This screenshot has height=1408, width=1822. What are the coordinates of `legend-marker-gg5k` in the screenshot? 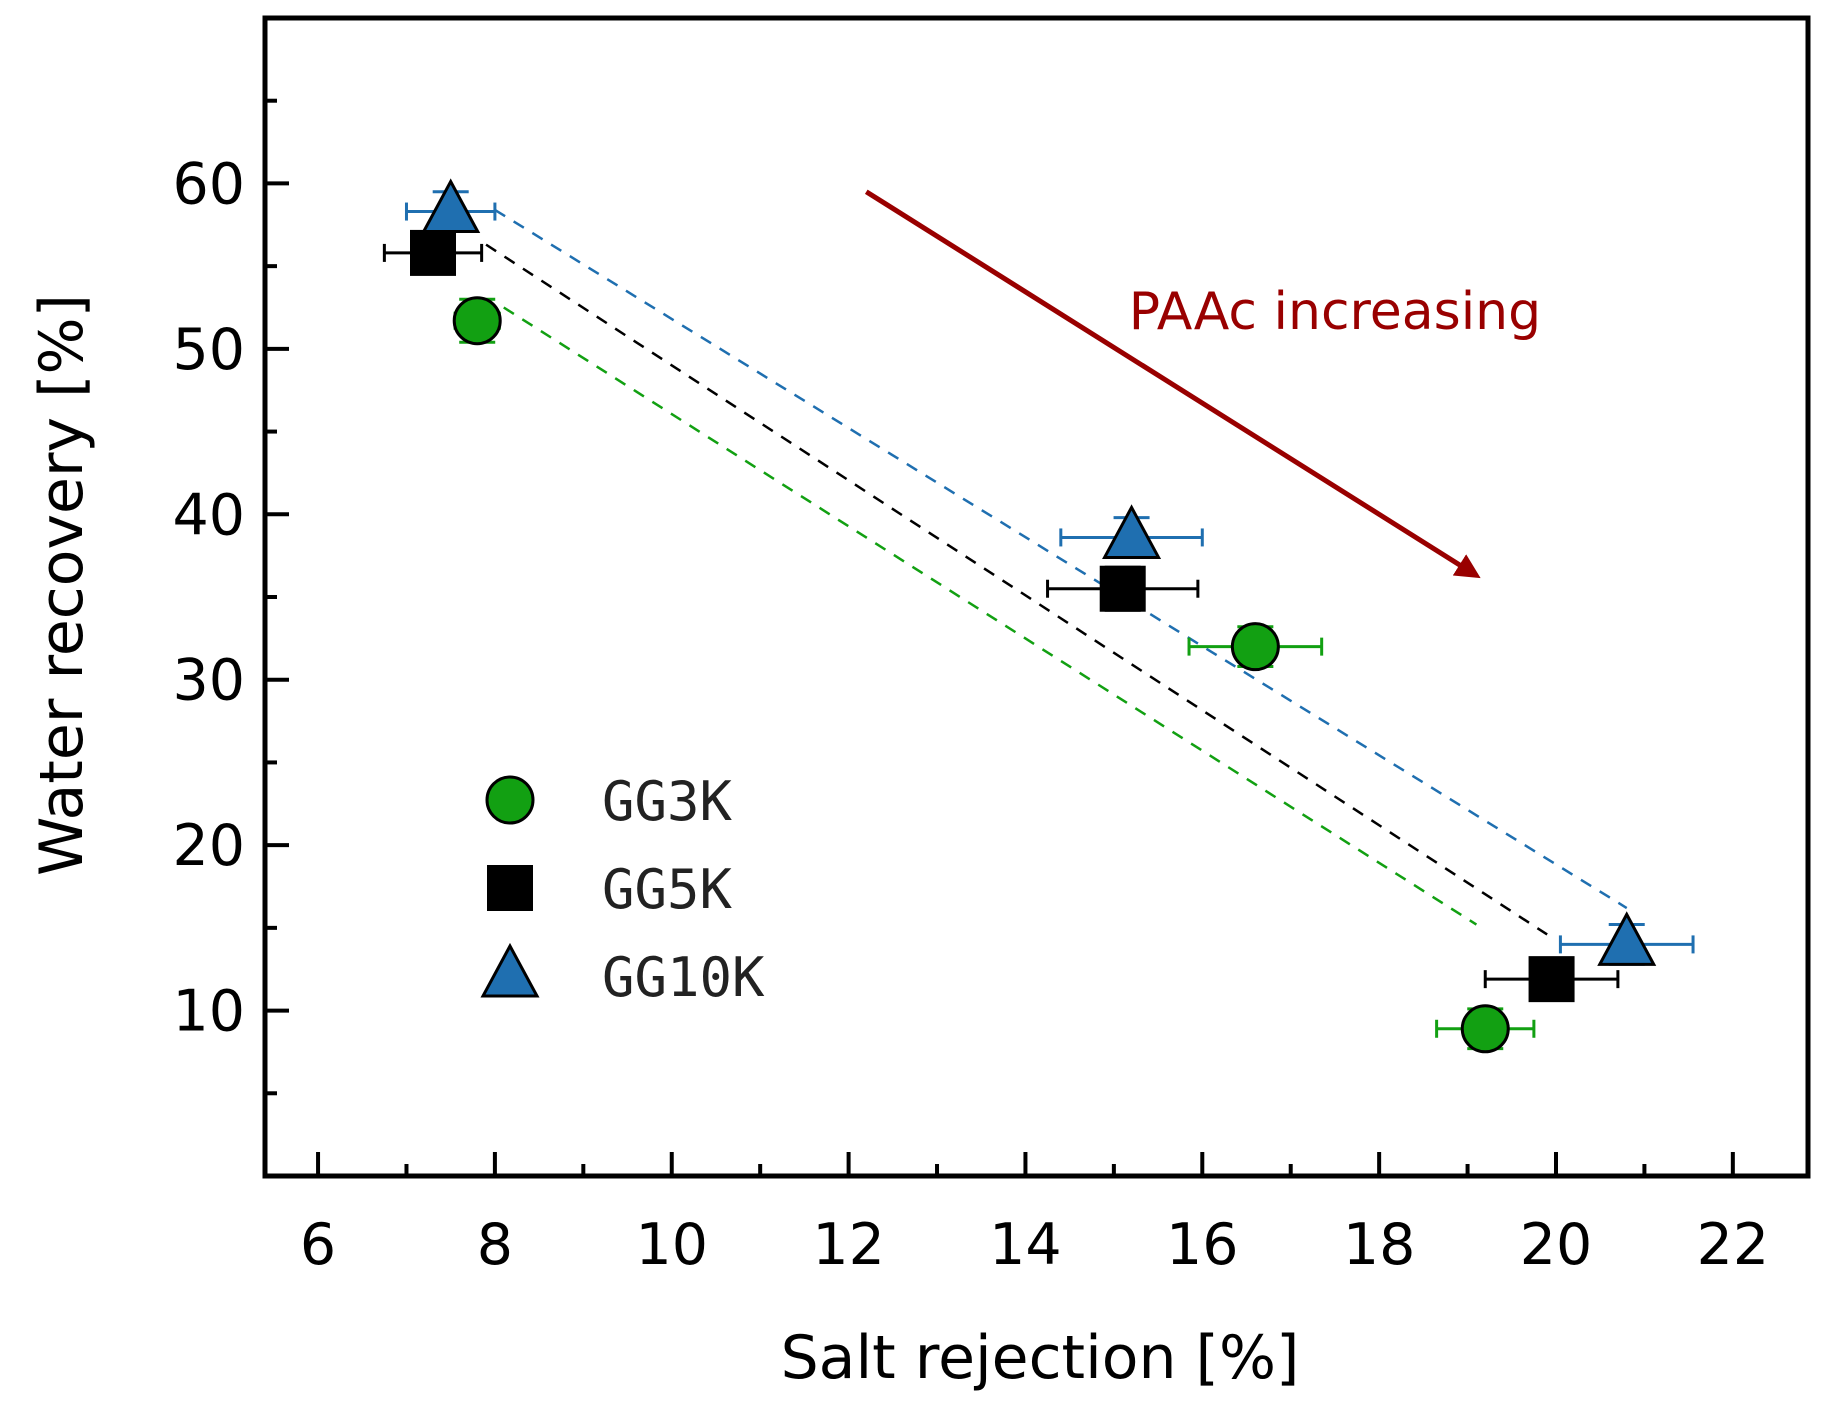 It's located at (510, 888).